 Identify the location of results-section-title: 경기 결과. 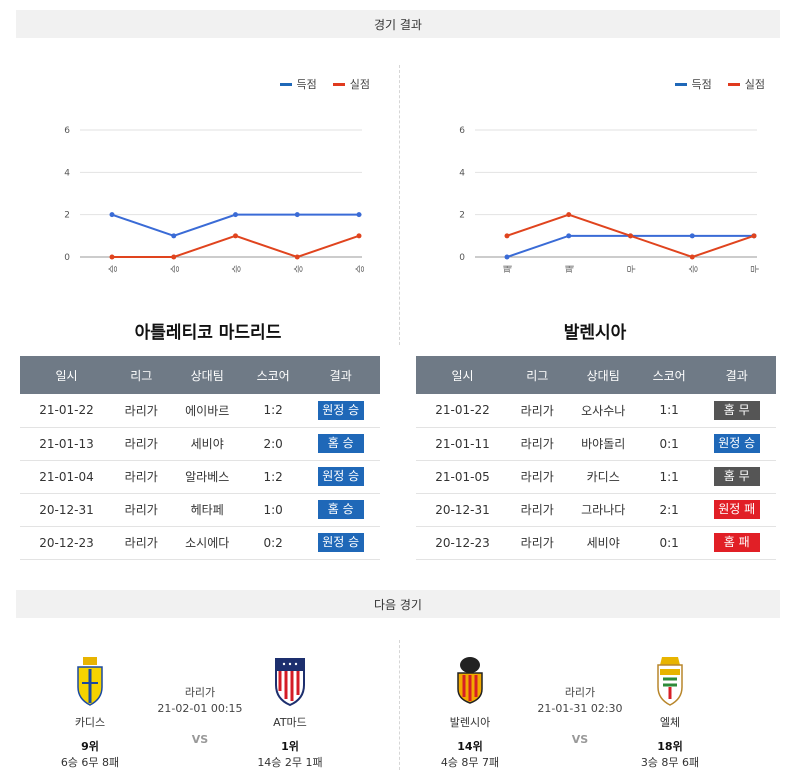
(398, 24).